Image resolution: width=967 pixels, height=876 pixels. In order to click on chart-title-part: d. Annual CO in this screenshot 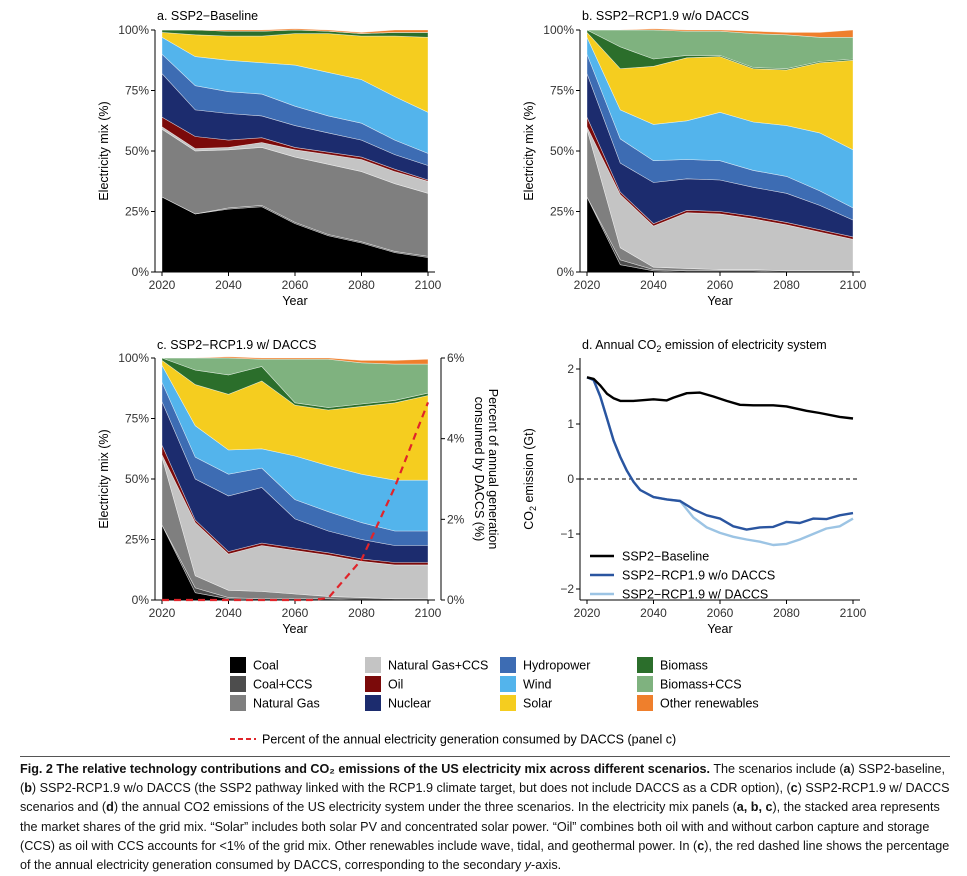, I will do `click(619, 345)`.